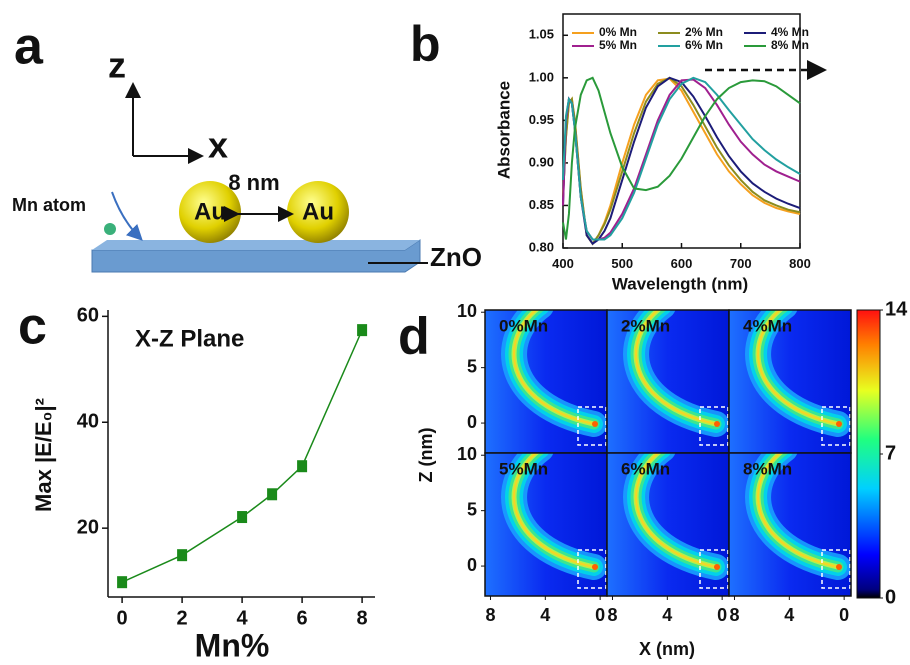 The height and width of the screenshot is (665, 910). Describe the element at coordinates (523, 468) in the screenshot. I see `panel-title: 5%Mn` at that location.